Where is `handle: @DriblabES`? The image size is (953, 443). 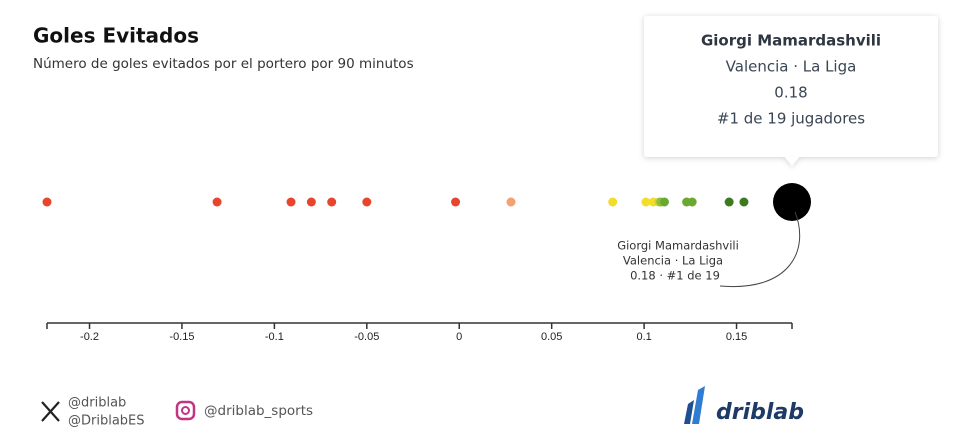 handle: @DriblabES is located at coordinates (106, 421).